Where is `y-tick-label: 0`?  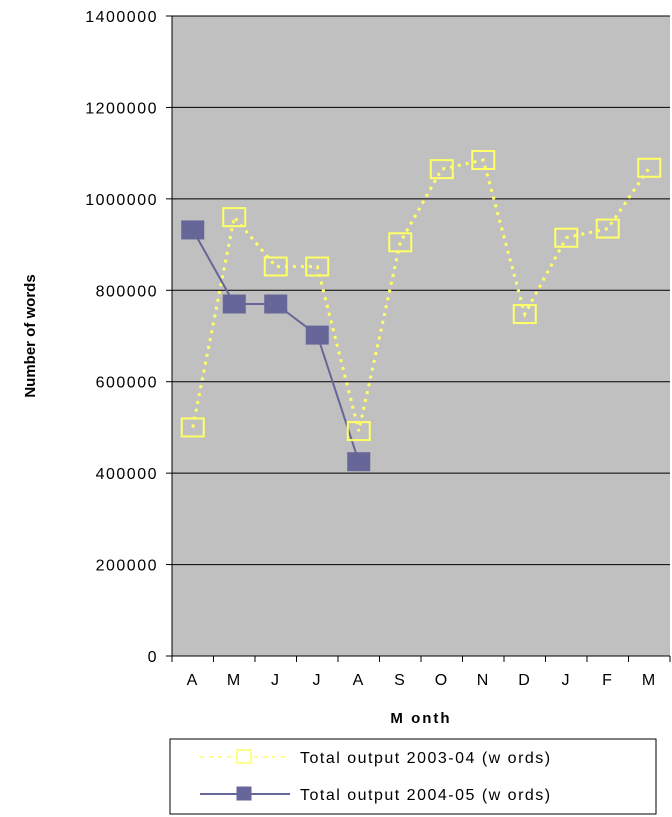
y-tick-label: 0 is located at coordinates (153, 657).